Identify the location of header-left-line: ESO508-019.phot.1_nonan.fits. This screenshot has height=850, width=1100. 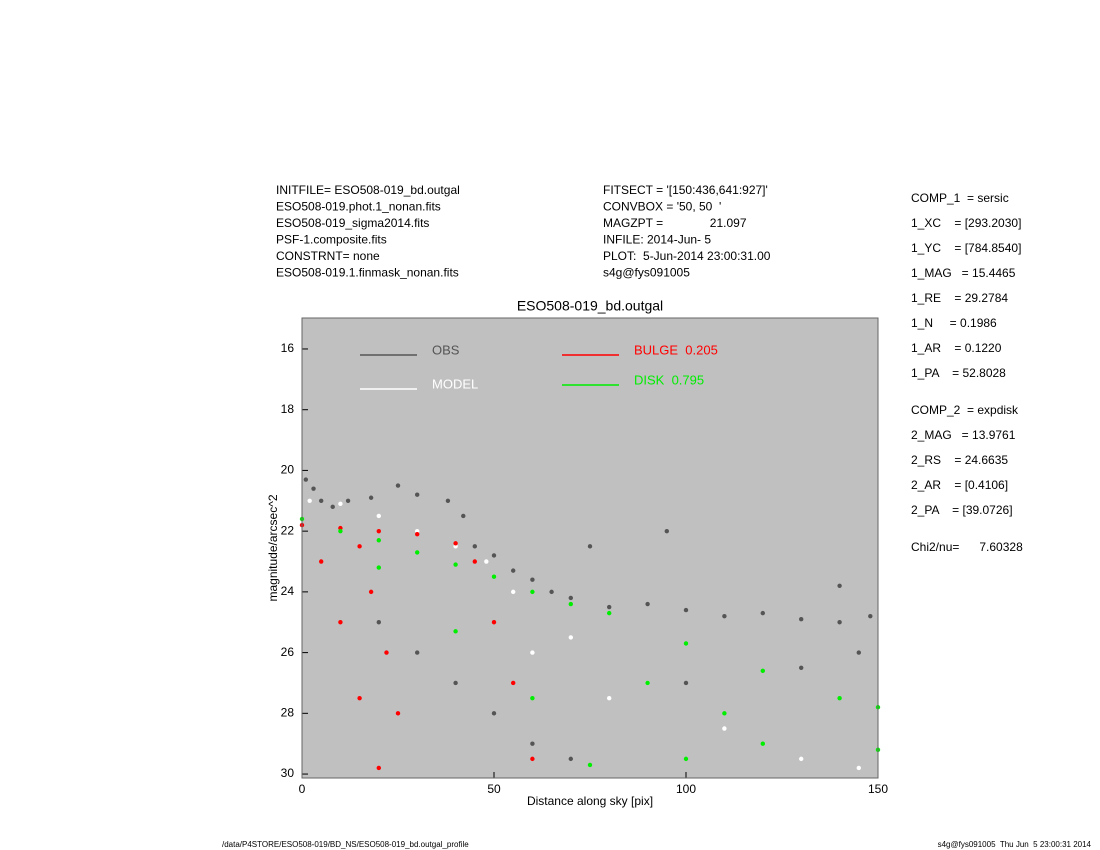
(358, 207).